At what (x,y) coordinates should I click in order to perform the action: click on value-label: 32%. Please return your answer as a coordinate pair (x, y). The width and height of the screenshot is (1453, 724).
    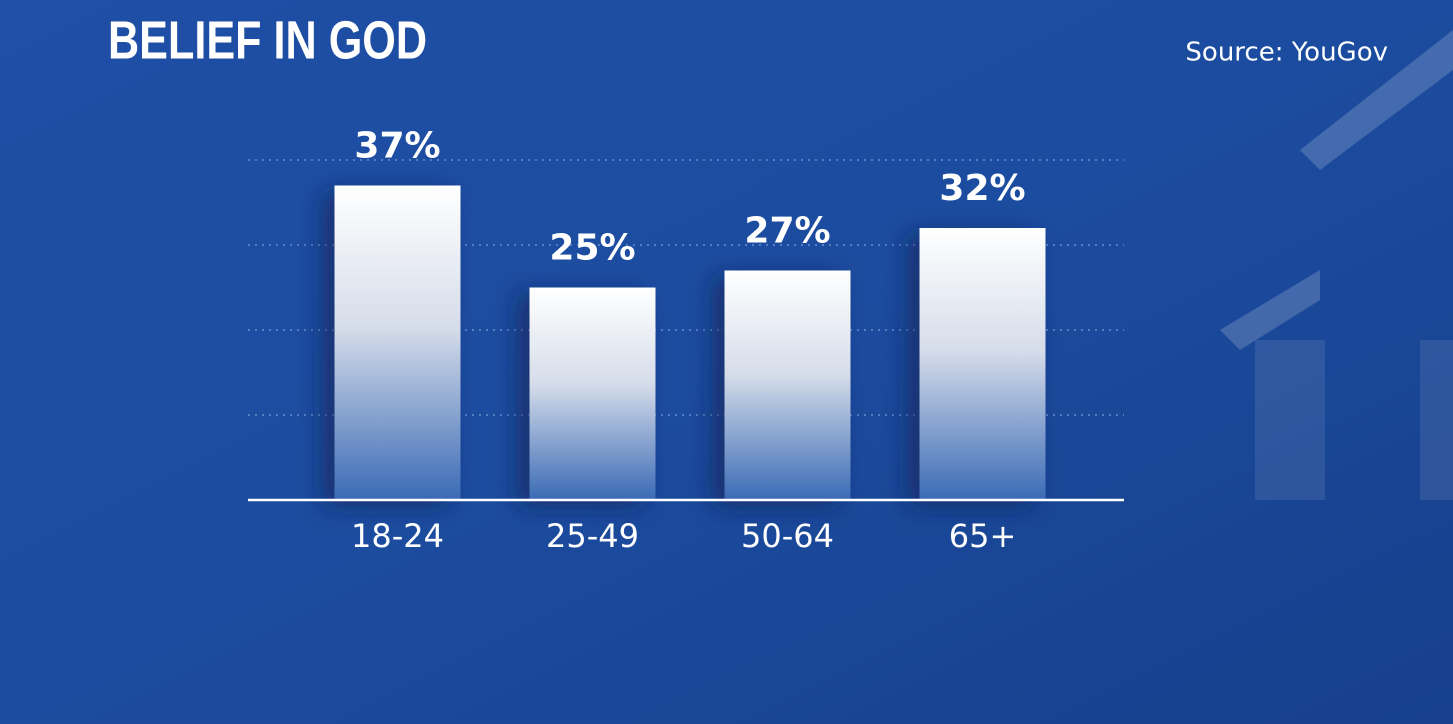
    Looking at the image, I should click on (982, 188).